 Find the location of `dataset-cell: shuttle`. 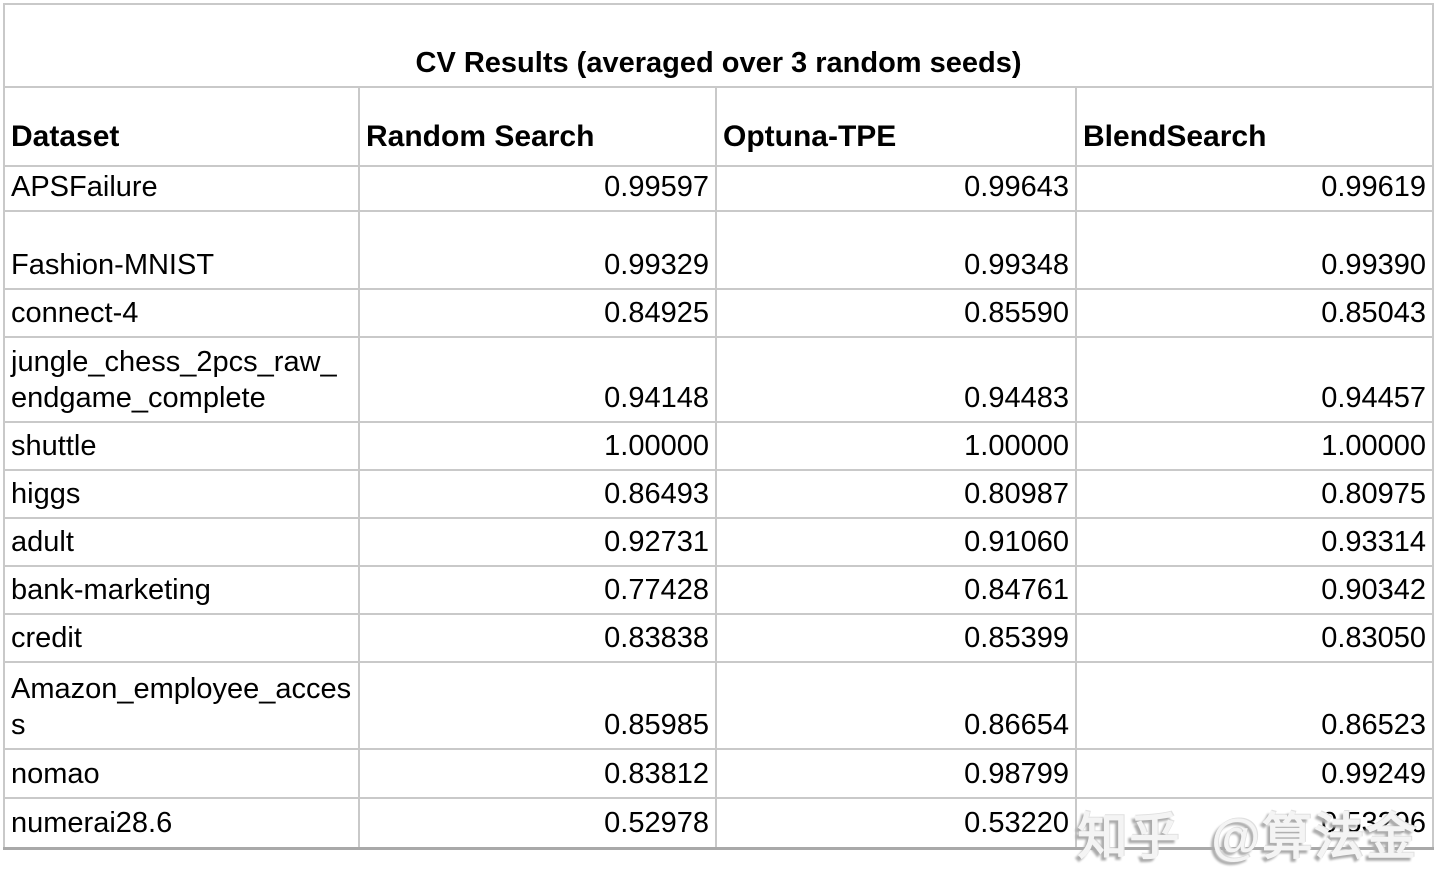

dataset-cell: shuttle is located at coordinates (181, 446).